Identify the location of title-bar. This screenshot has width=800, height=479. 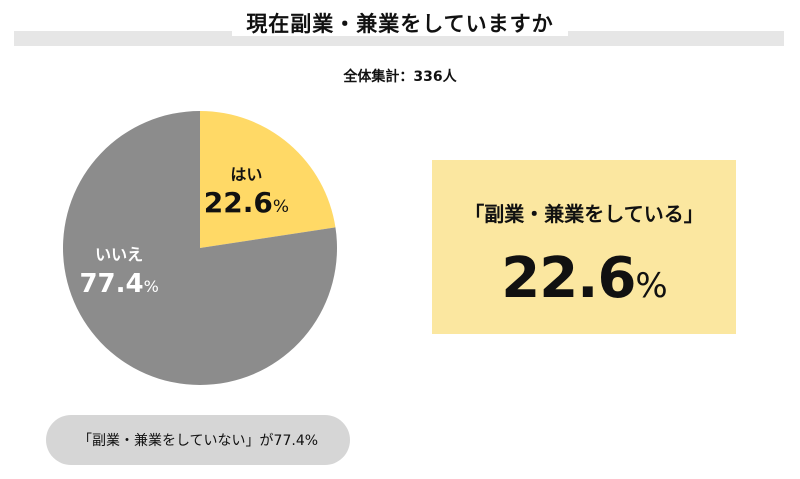
(399, 38).